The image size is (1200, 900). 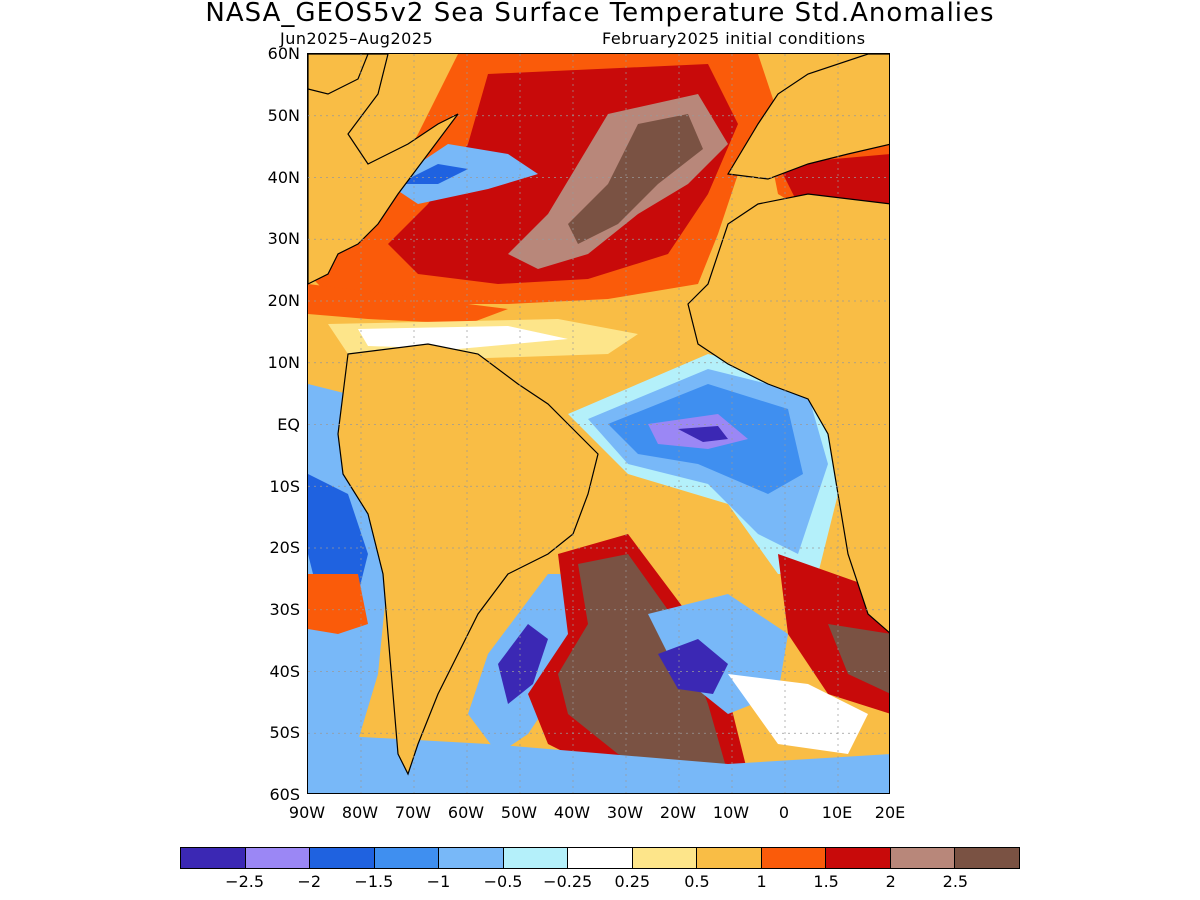 What do you see at coordinates (433, 174) in the screenshot?
I see `gulf-stream-cool-core` at bounding box center [433, 174].